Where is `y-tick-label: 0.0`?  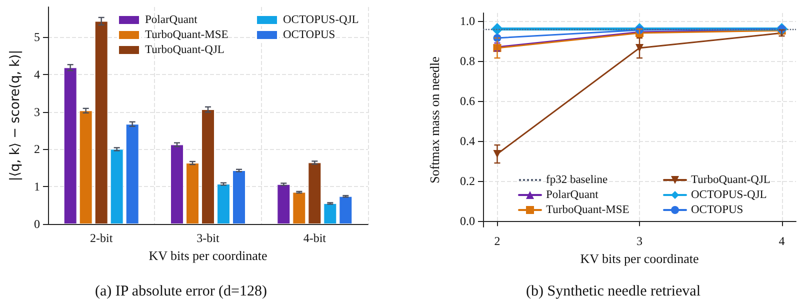 y-tick-label: 0.0 is located at coordinates (467, 221).